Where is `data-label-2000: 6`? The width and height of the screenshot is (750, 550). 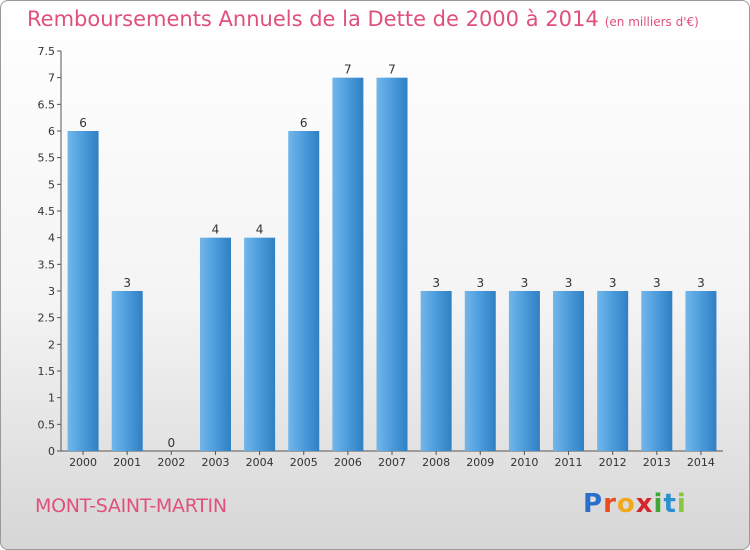 data-label-2000: 6 is located at coordinates (83, 123).